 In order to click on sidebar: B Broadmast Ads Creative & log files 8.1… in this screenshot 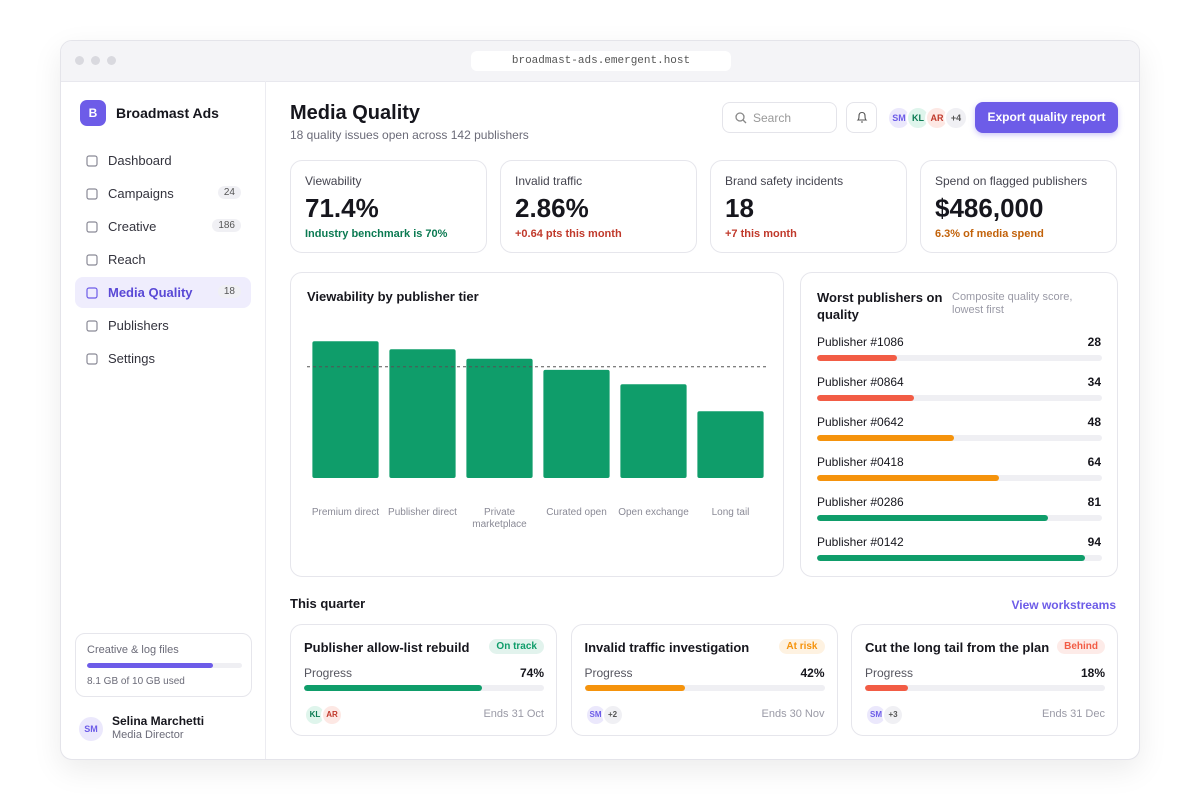, I will do `click(163, 420)`.